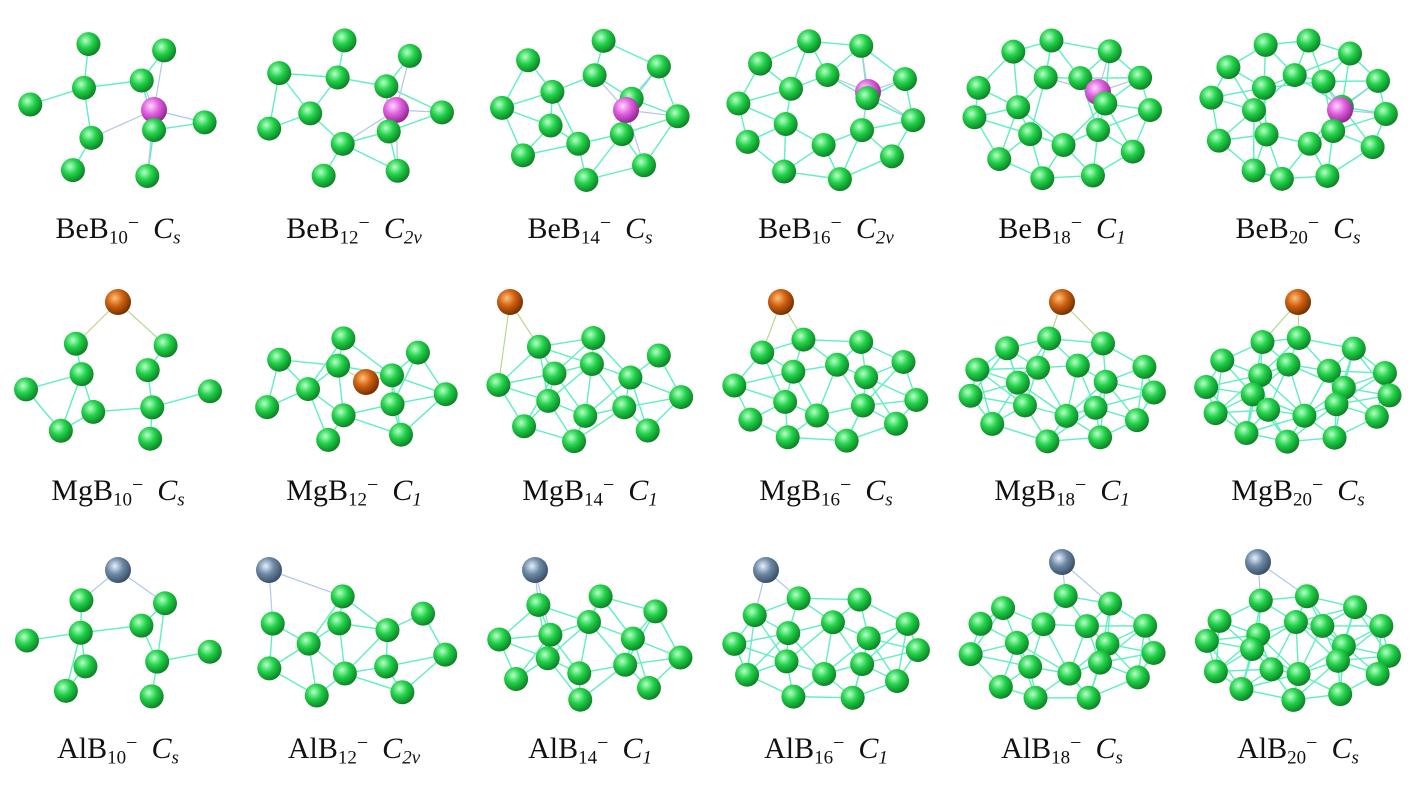  I want to click on cluster-label: BeB18− C1, so click(1062, 229).